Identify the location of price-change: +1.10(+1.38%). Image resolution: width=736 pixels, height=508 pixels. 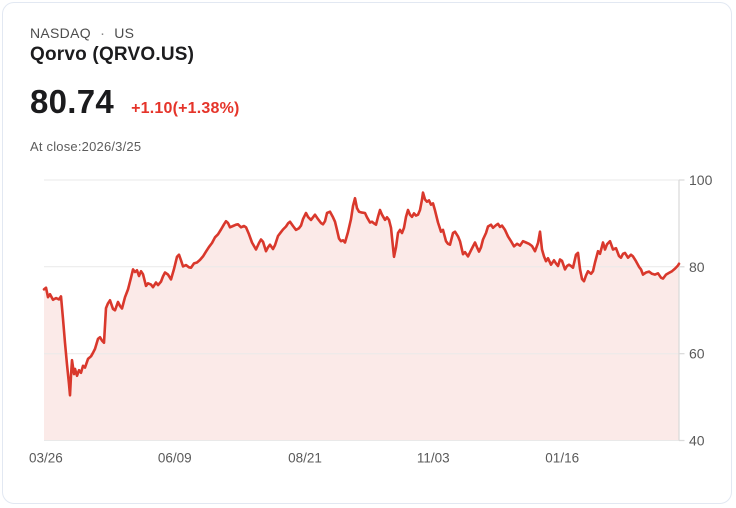
(185, 108).